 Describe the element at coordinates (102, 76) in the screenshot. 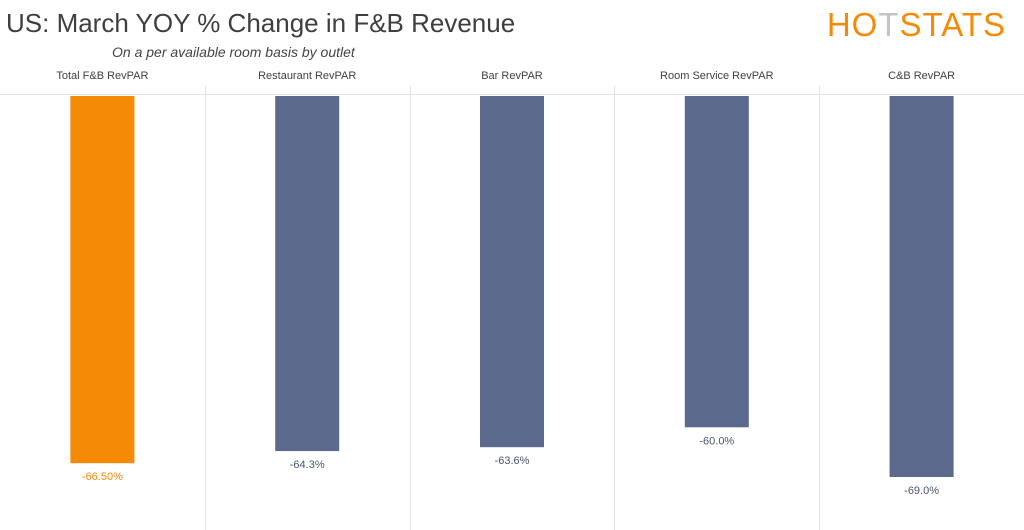

I see `category-label: Total F&B RevPAR` at that location.